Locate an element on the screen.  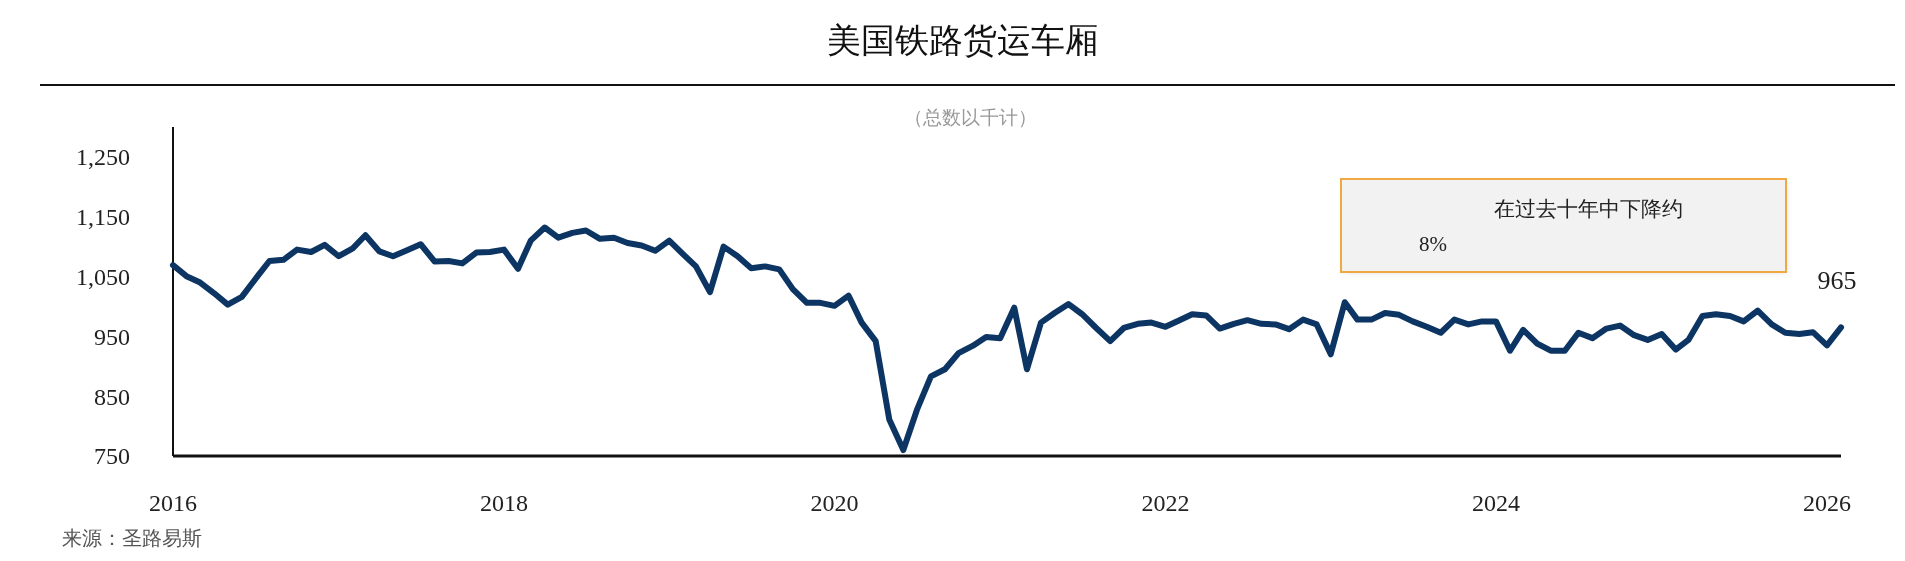
annotation: 965 is located at coordinates (1837, 281).